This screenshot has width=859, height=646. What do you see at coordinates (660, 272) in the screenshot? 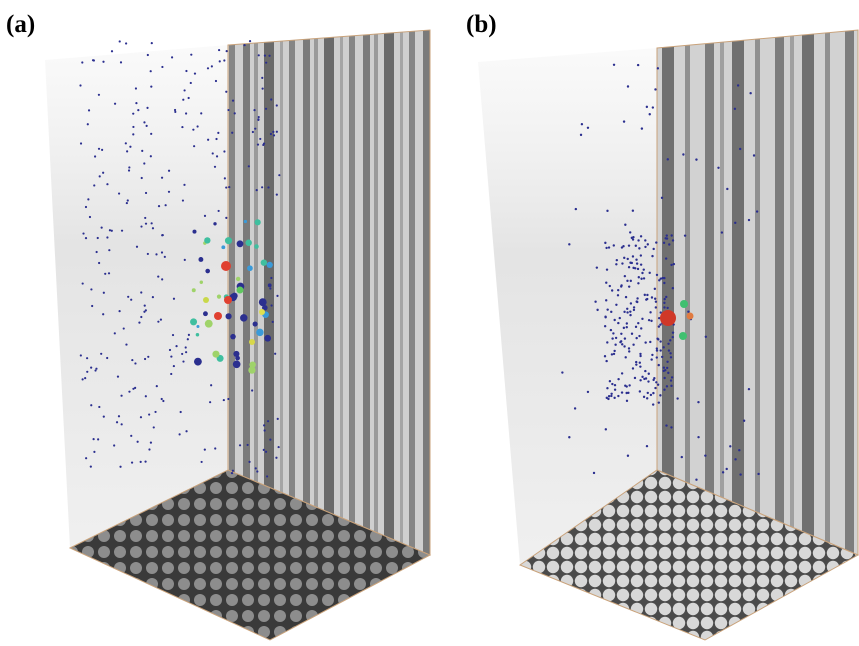
I see `defects` at bounding box center [660, 272].